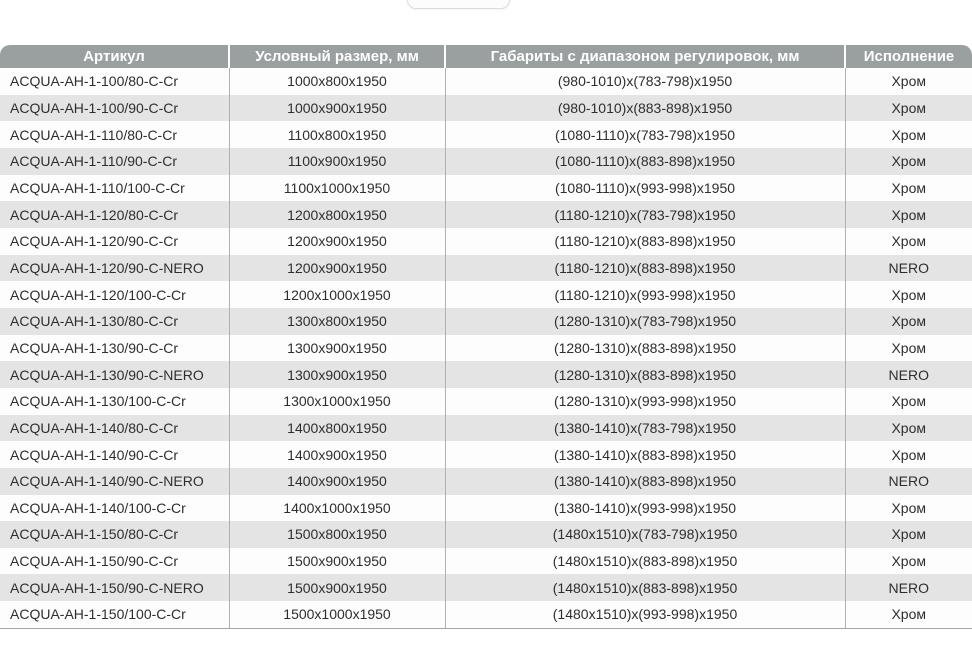 The width and height of the screenshot is (972, 656). I want to click on cell-dimensions-range: (1380-1410)x(783-798)x1950, so click(644, 428).